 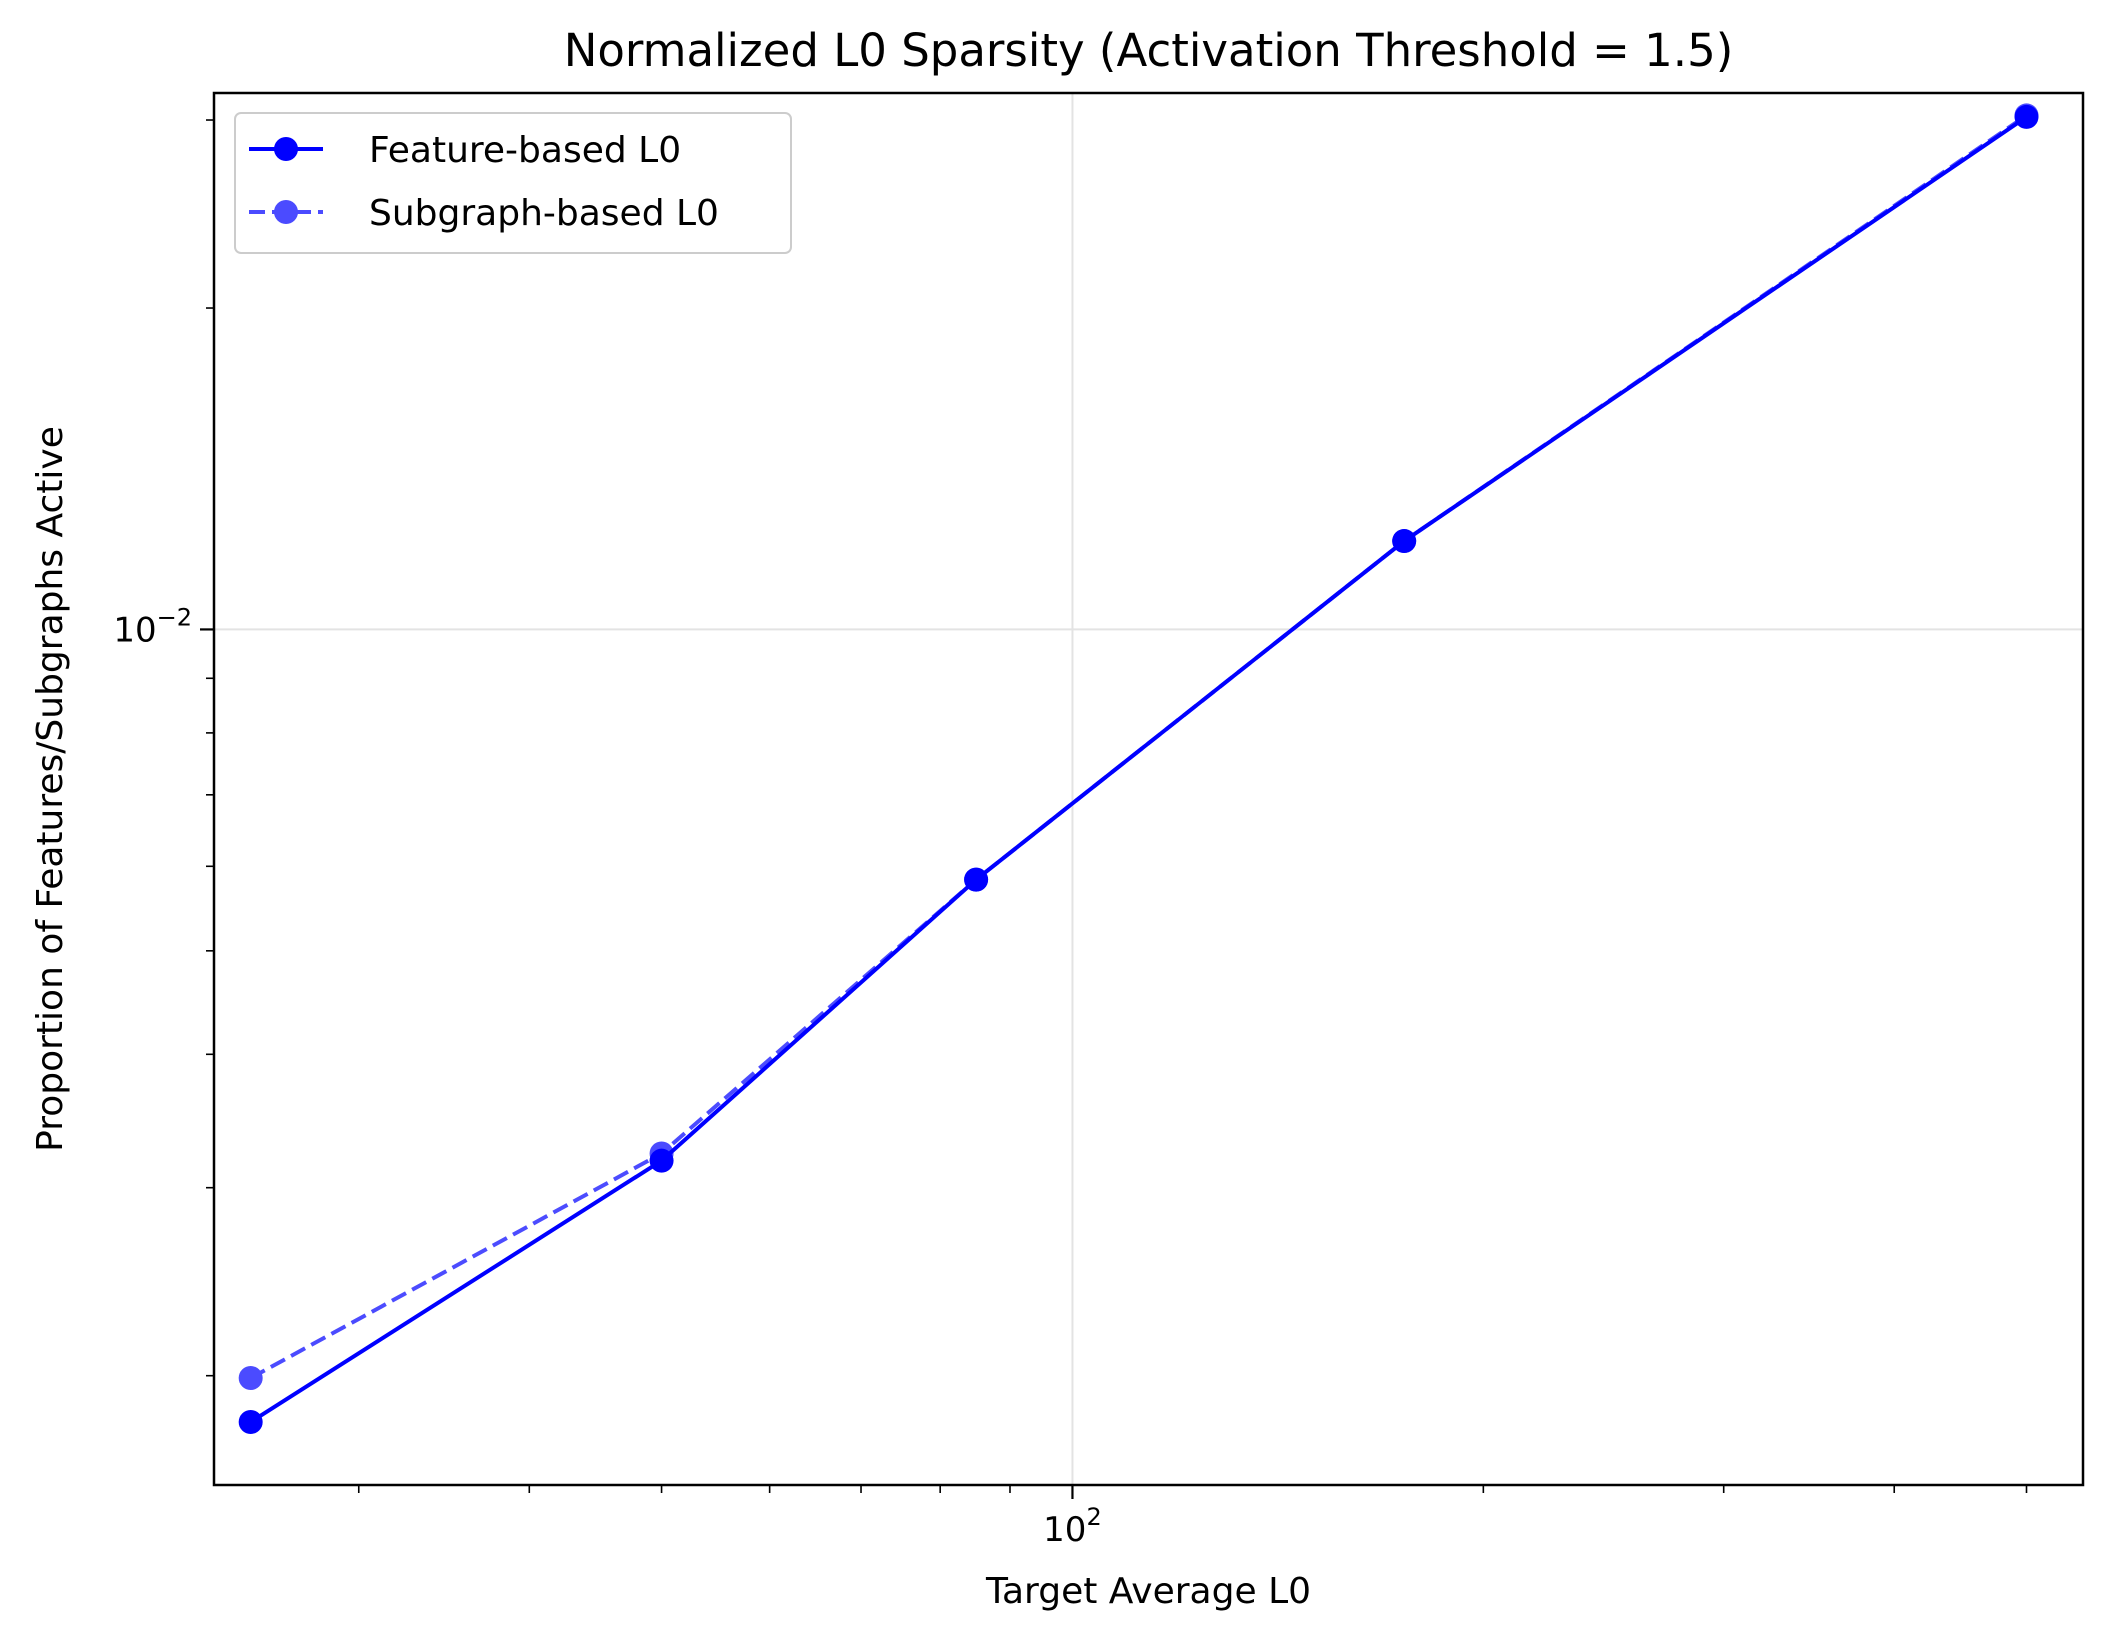 What do you see at coordinates (152, 626) in the screenshot?
I see `y-tick-label: 10−2` at bounding box center [152, 626].